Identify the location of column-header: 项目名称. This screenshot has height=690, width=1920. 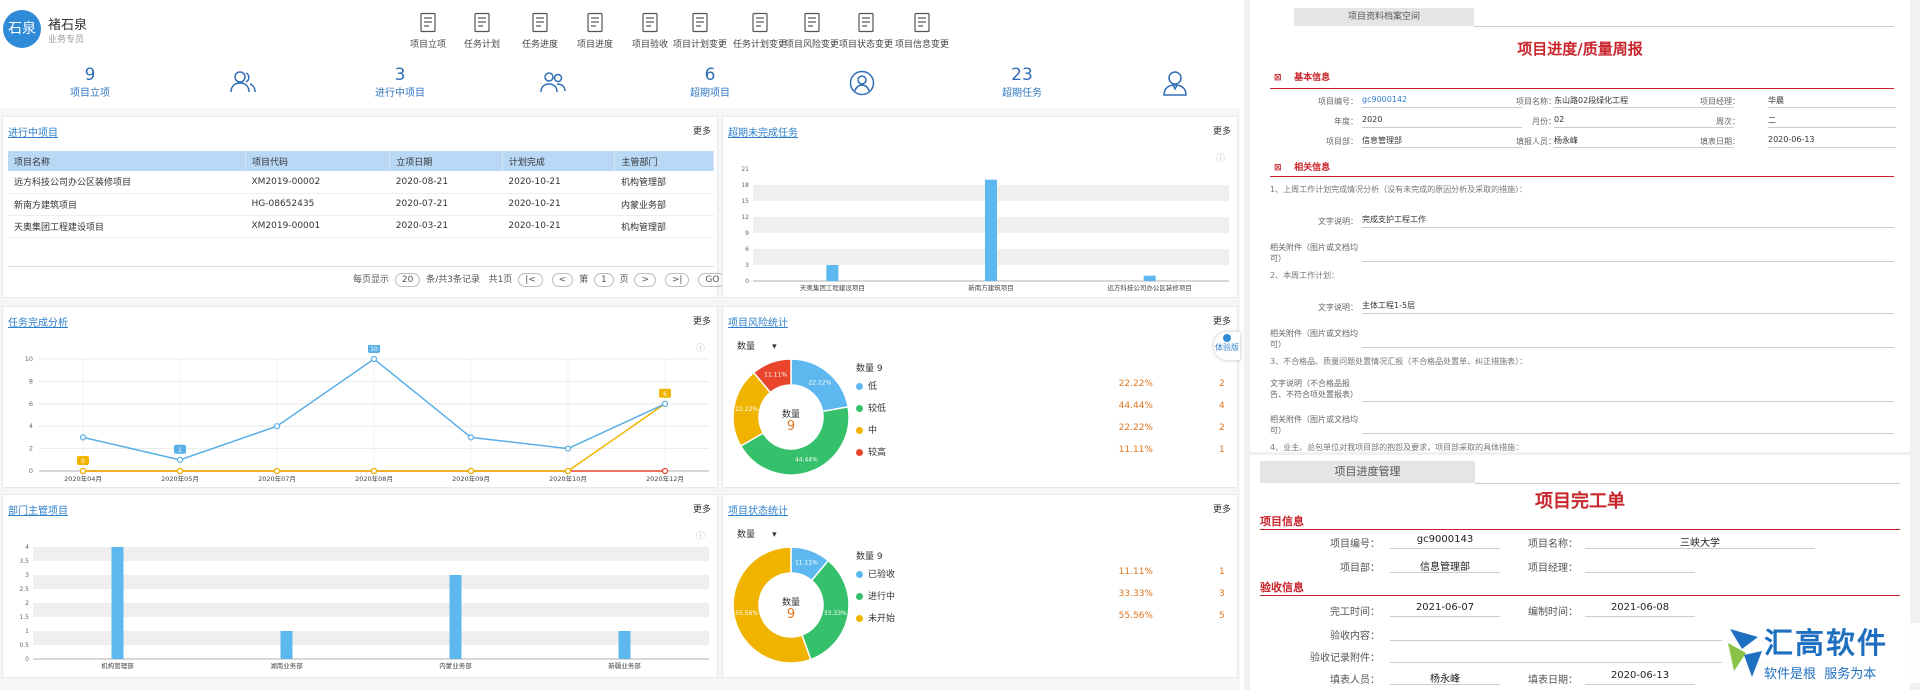
(127, 161).